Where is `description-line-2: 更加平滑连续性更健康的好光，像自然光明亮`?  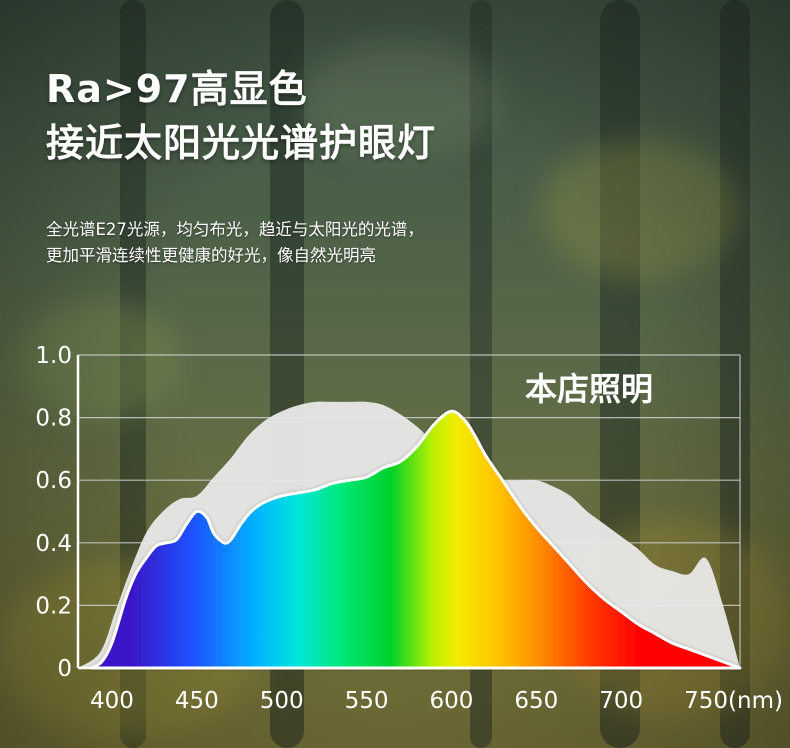
description-line-2: 更加平滑连续性更健康的好光，像自然光明亮 is located at coordinates (211, 255).